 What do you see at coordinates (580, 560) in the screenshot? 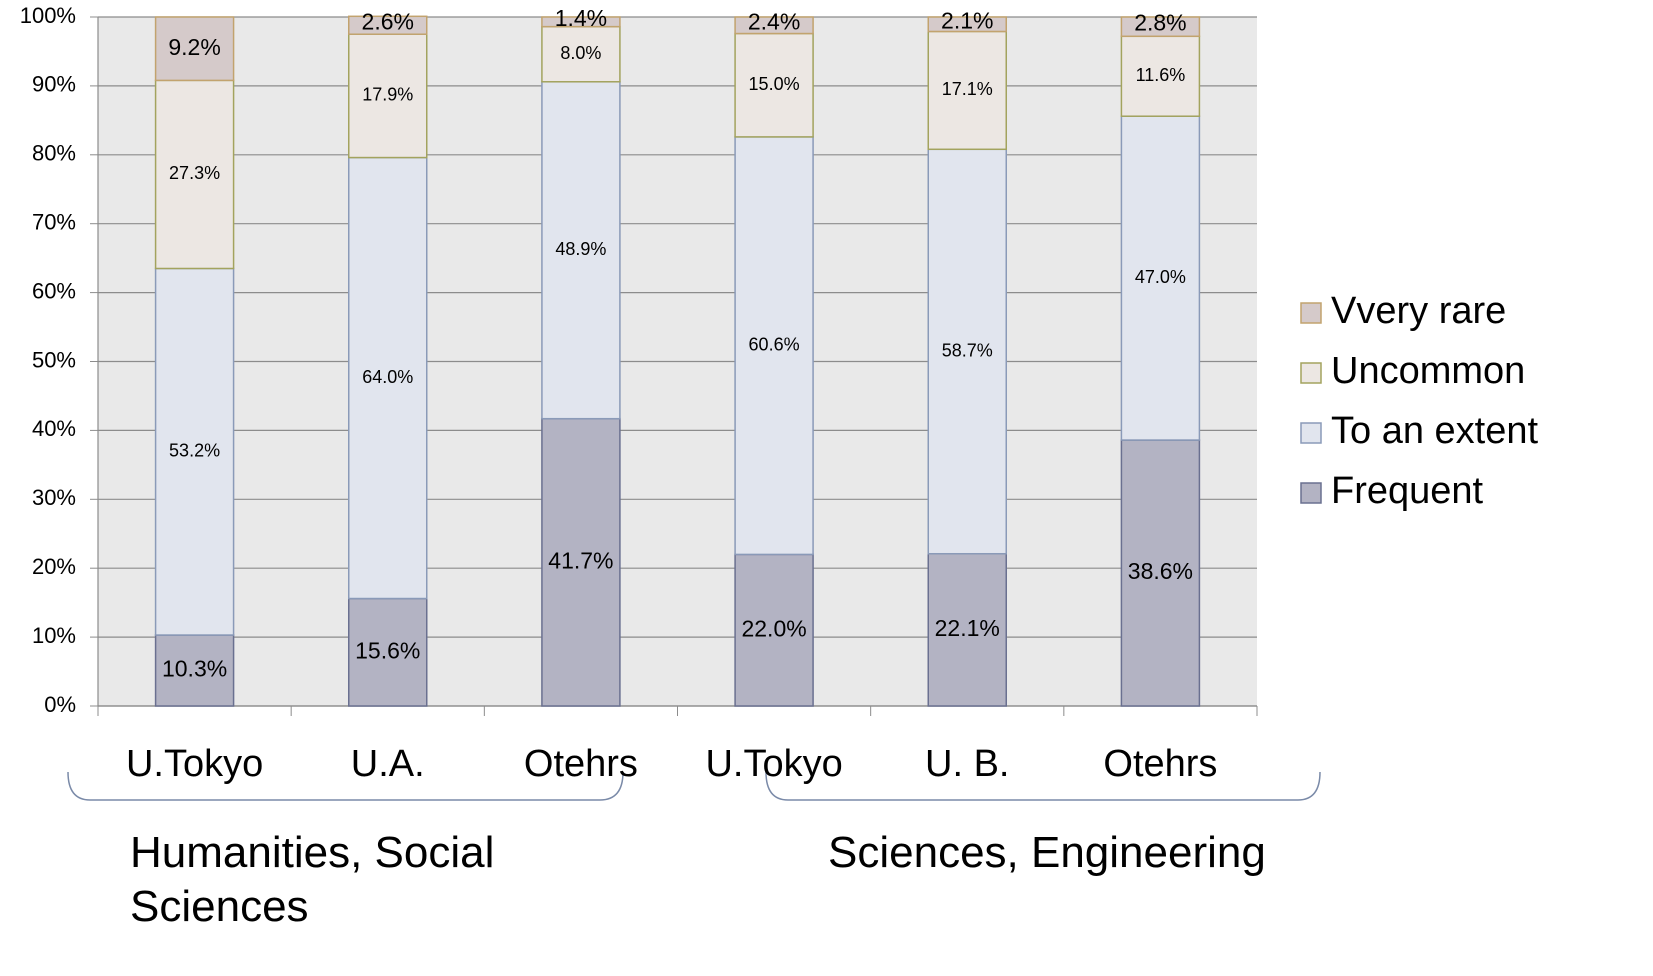
I see `data-label: 41.7%` at bounding box center [580, 560].